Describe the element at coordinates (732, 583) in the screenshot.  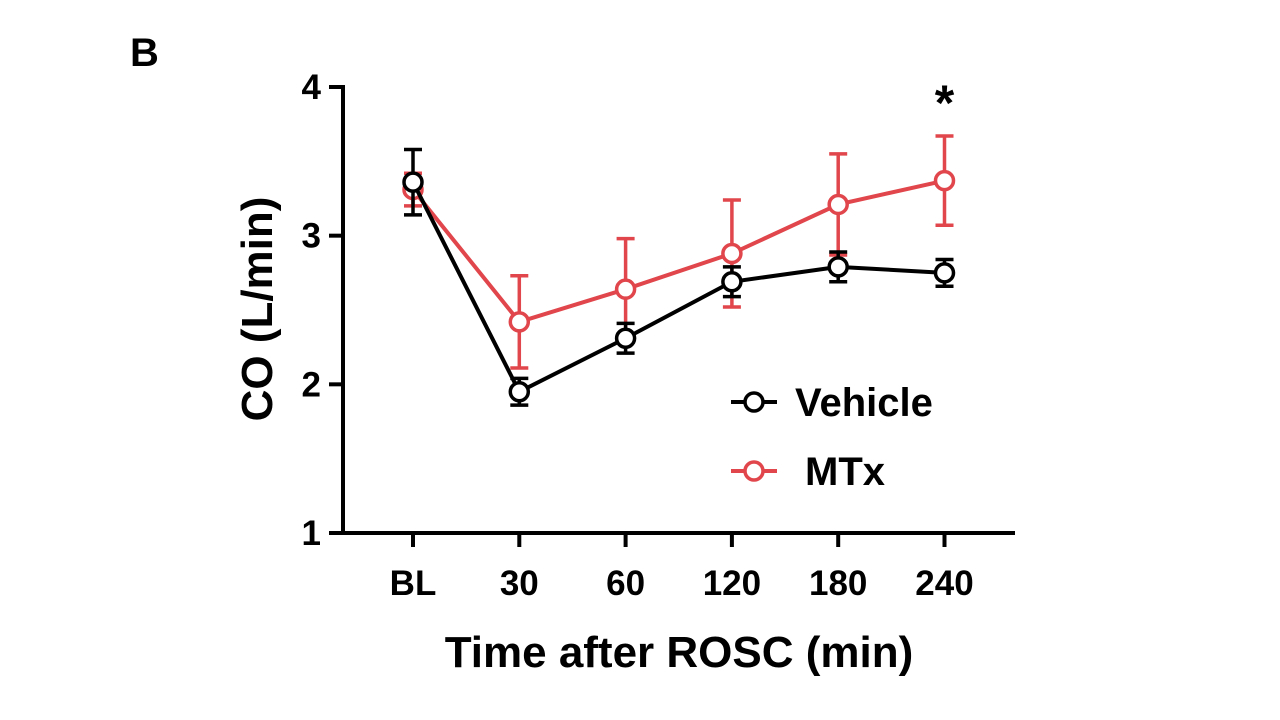
I see `x-tick-label: 120` at that location.